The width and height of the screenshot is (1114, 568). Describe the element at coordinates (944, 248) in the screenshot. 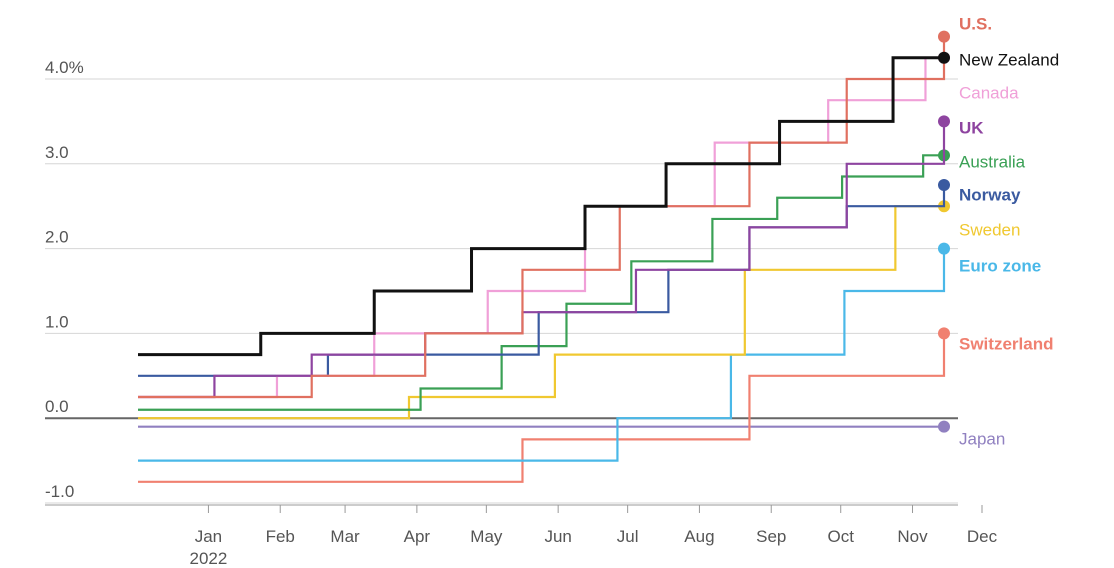

I see `series-endpoint-euro-zone` at that location.